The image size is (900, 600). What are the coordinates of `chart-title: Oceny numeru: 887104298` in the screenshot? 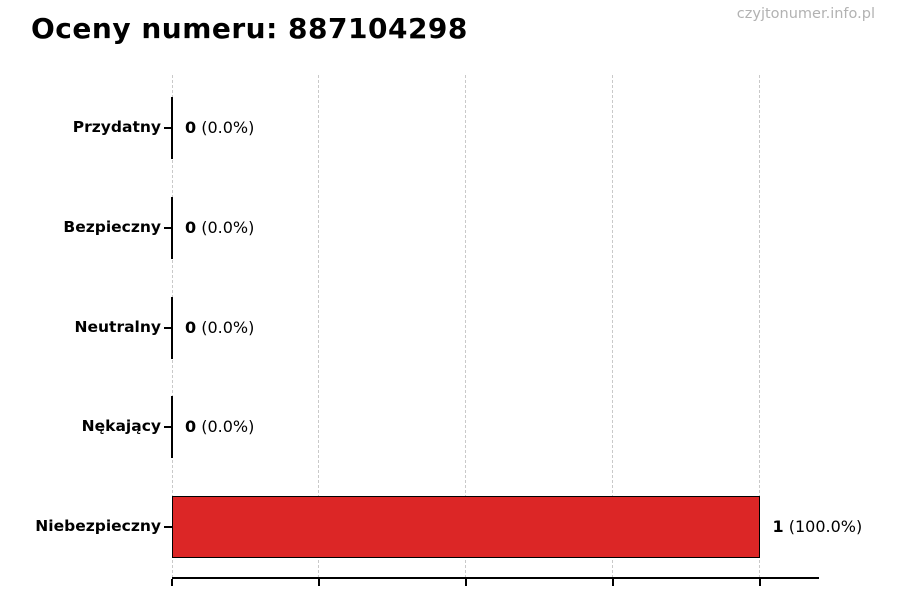 It's located at (249, 28).